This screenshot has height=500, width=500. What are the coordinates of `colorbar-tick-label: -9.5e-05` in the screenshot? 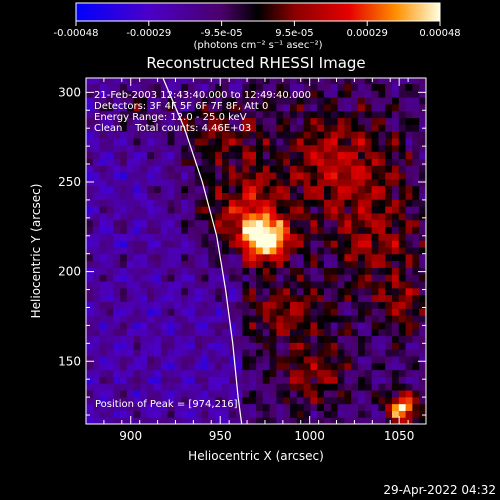 It's located at (222, 33).